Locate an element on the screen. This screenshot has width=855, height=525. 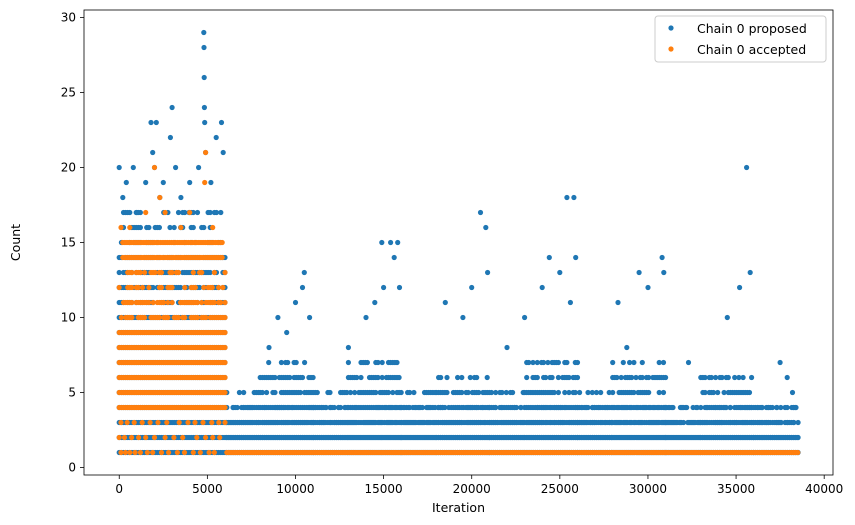
y-tick-label: 20 is located at coordinates (68, 168).